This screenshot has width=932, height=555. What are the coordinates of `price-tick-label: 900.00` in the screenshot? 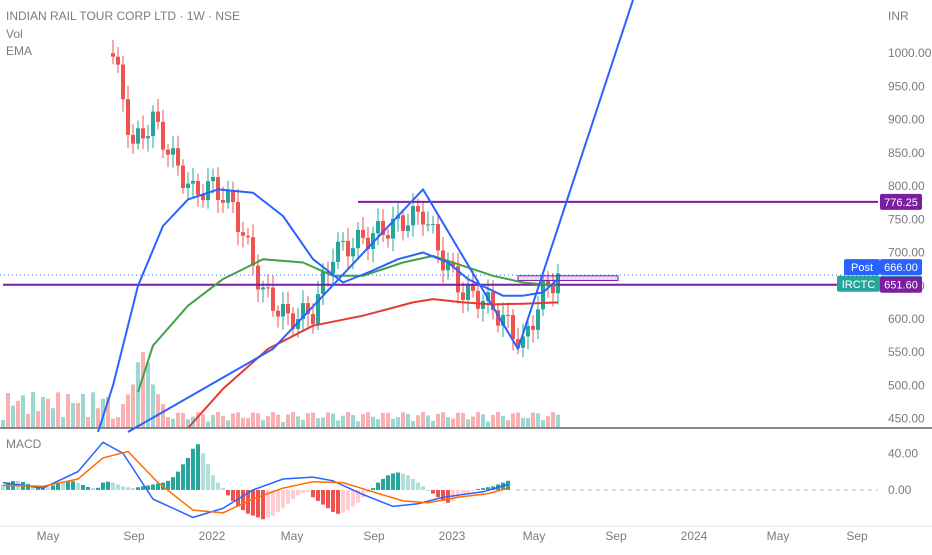 It's located at (906, 120).